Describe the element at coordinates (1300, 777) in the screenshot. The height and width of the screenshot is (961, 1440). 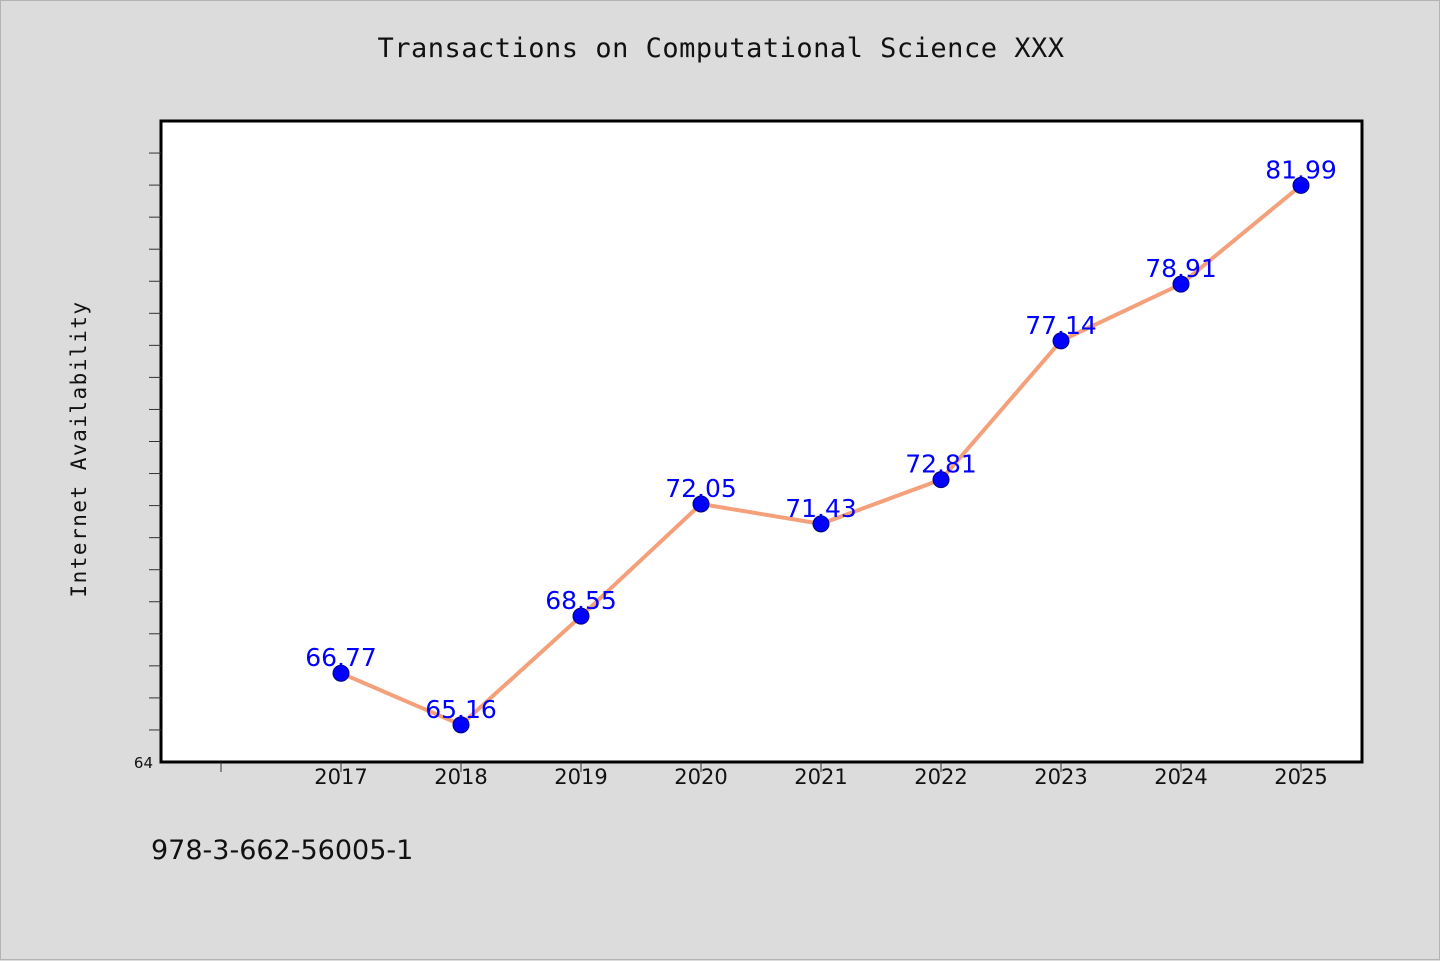
I see `x-tick-label: 2025` at that location.